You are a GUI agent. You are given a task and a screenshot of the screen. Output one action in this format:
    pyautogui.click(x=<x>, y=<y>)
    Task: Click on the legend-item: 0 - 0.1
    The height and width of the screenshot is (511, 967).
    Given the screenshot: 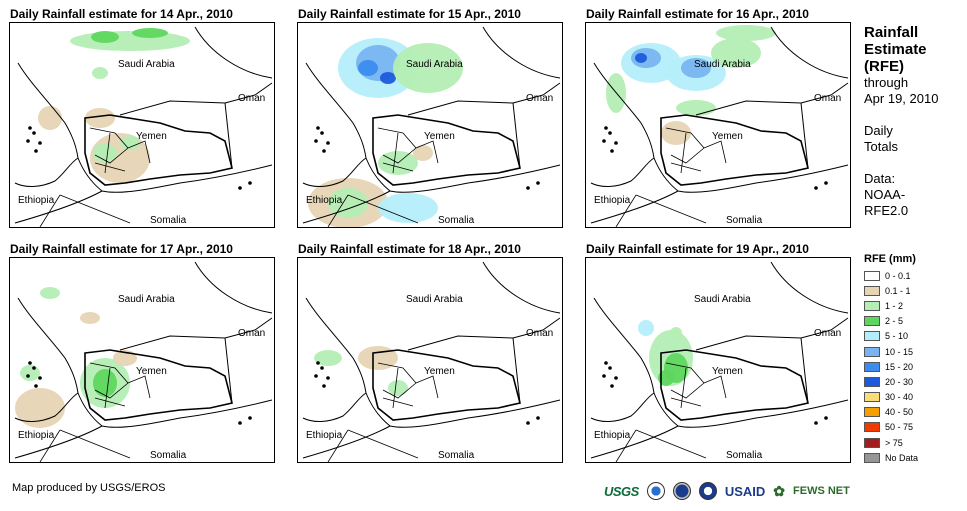 What is the action you would take?
    pyautogui.click(x=891, y=275)
    